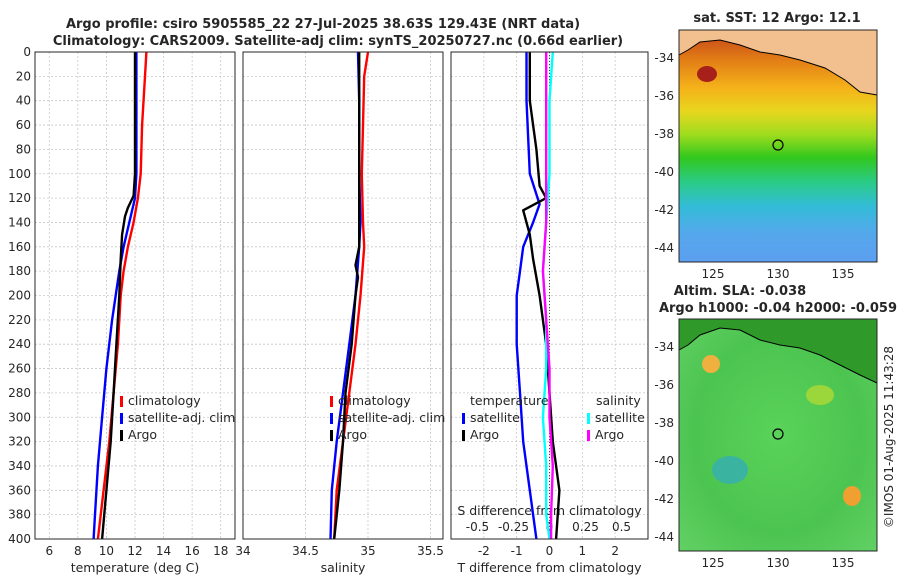 This screenshot has width=900, height=580. I want to click on x-tick-label: 35, so click(367, 551).